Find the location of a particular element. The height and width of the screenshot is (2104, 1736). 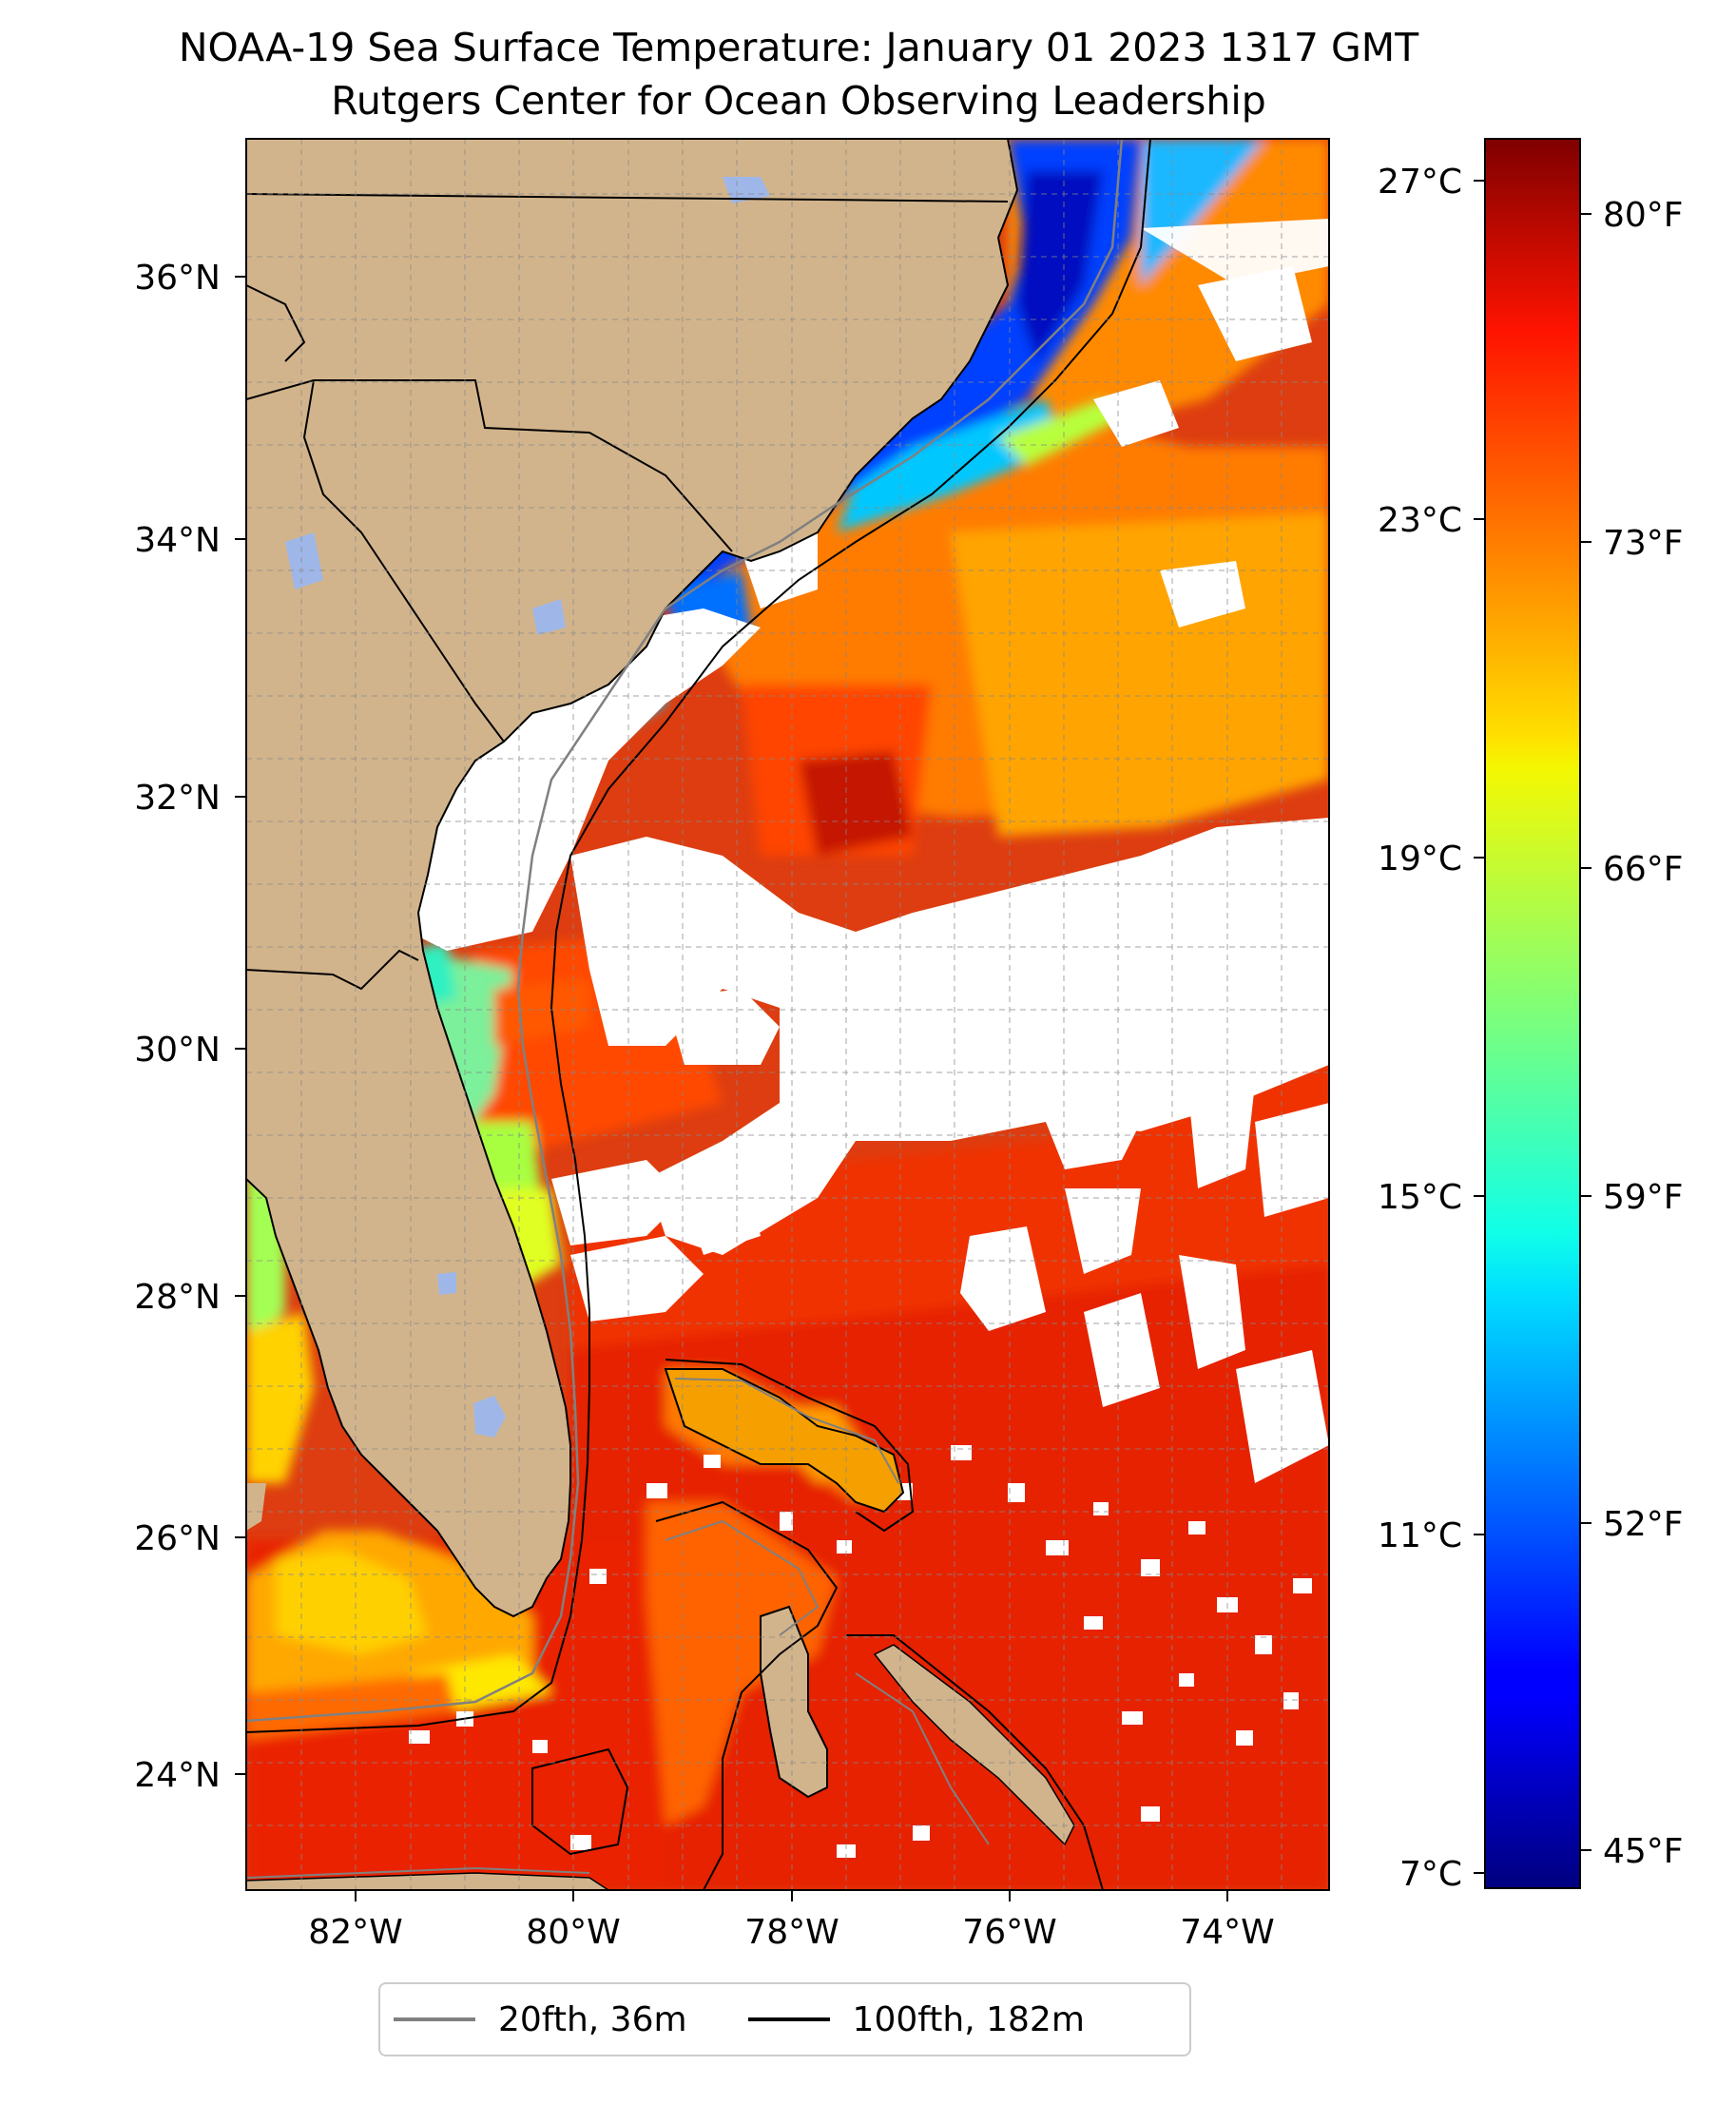

lat-label: 32°N is located at coordinates (178, 798).